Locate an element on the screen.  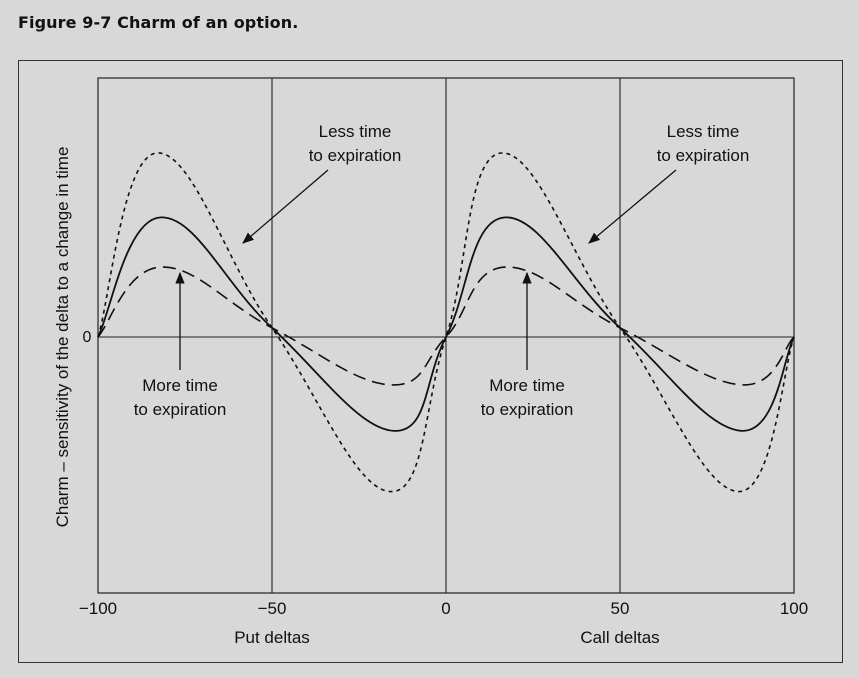
x-section-label-call: Call deltas is located at coordinates (619, 637).